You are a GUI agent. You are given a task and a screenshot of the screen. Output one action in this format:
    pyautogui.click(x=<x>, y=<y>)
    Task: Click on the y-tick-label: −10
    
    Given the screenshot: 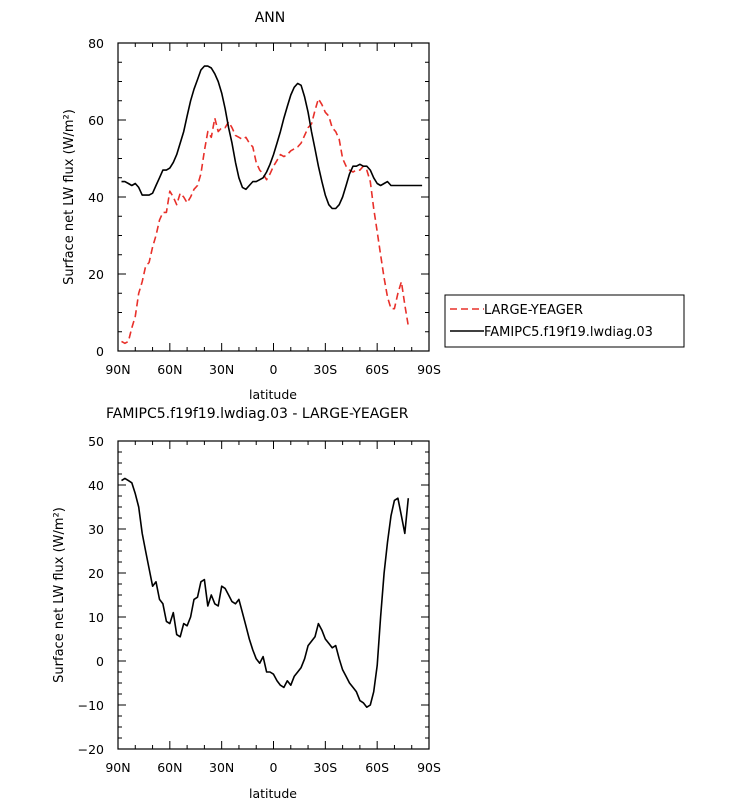 What is the action you would take?
    pyautogui.click(x=91, y=705)
    